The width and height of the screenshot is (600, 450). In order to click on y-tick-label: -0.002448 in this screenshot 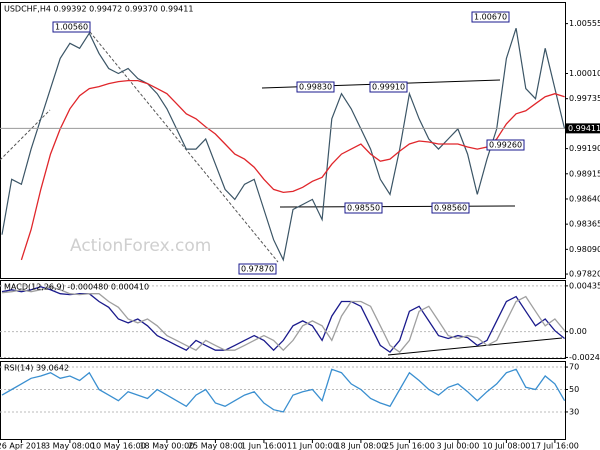, I will do `click(584, 357)`.